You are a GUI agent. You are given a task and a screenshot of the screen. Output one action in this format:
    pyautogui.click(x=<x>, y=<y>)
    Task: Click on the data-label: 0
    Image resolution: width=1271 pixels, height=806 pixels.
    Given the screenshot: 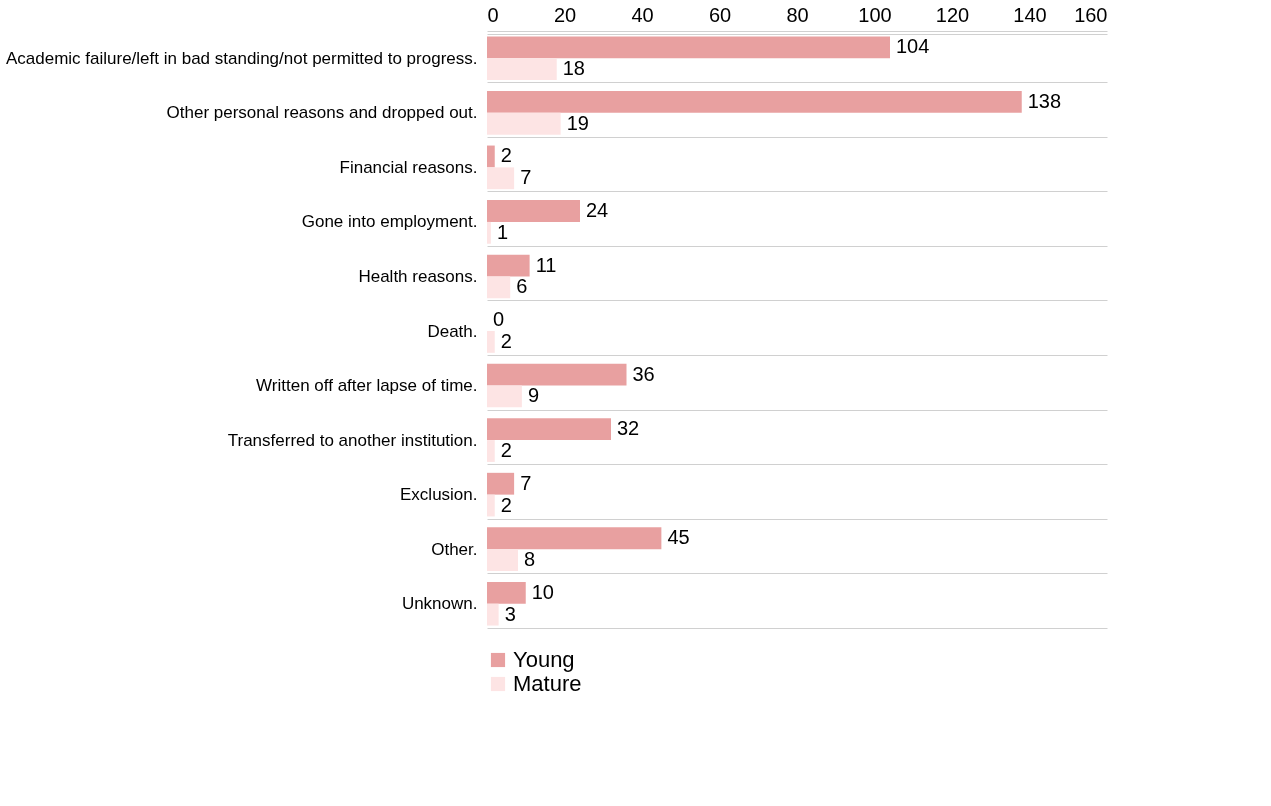 What is the action you would take?
    pyautogui.click(x=499, y=319)
    